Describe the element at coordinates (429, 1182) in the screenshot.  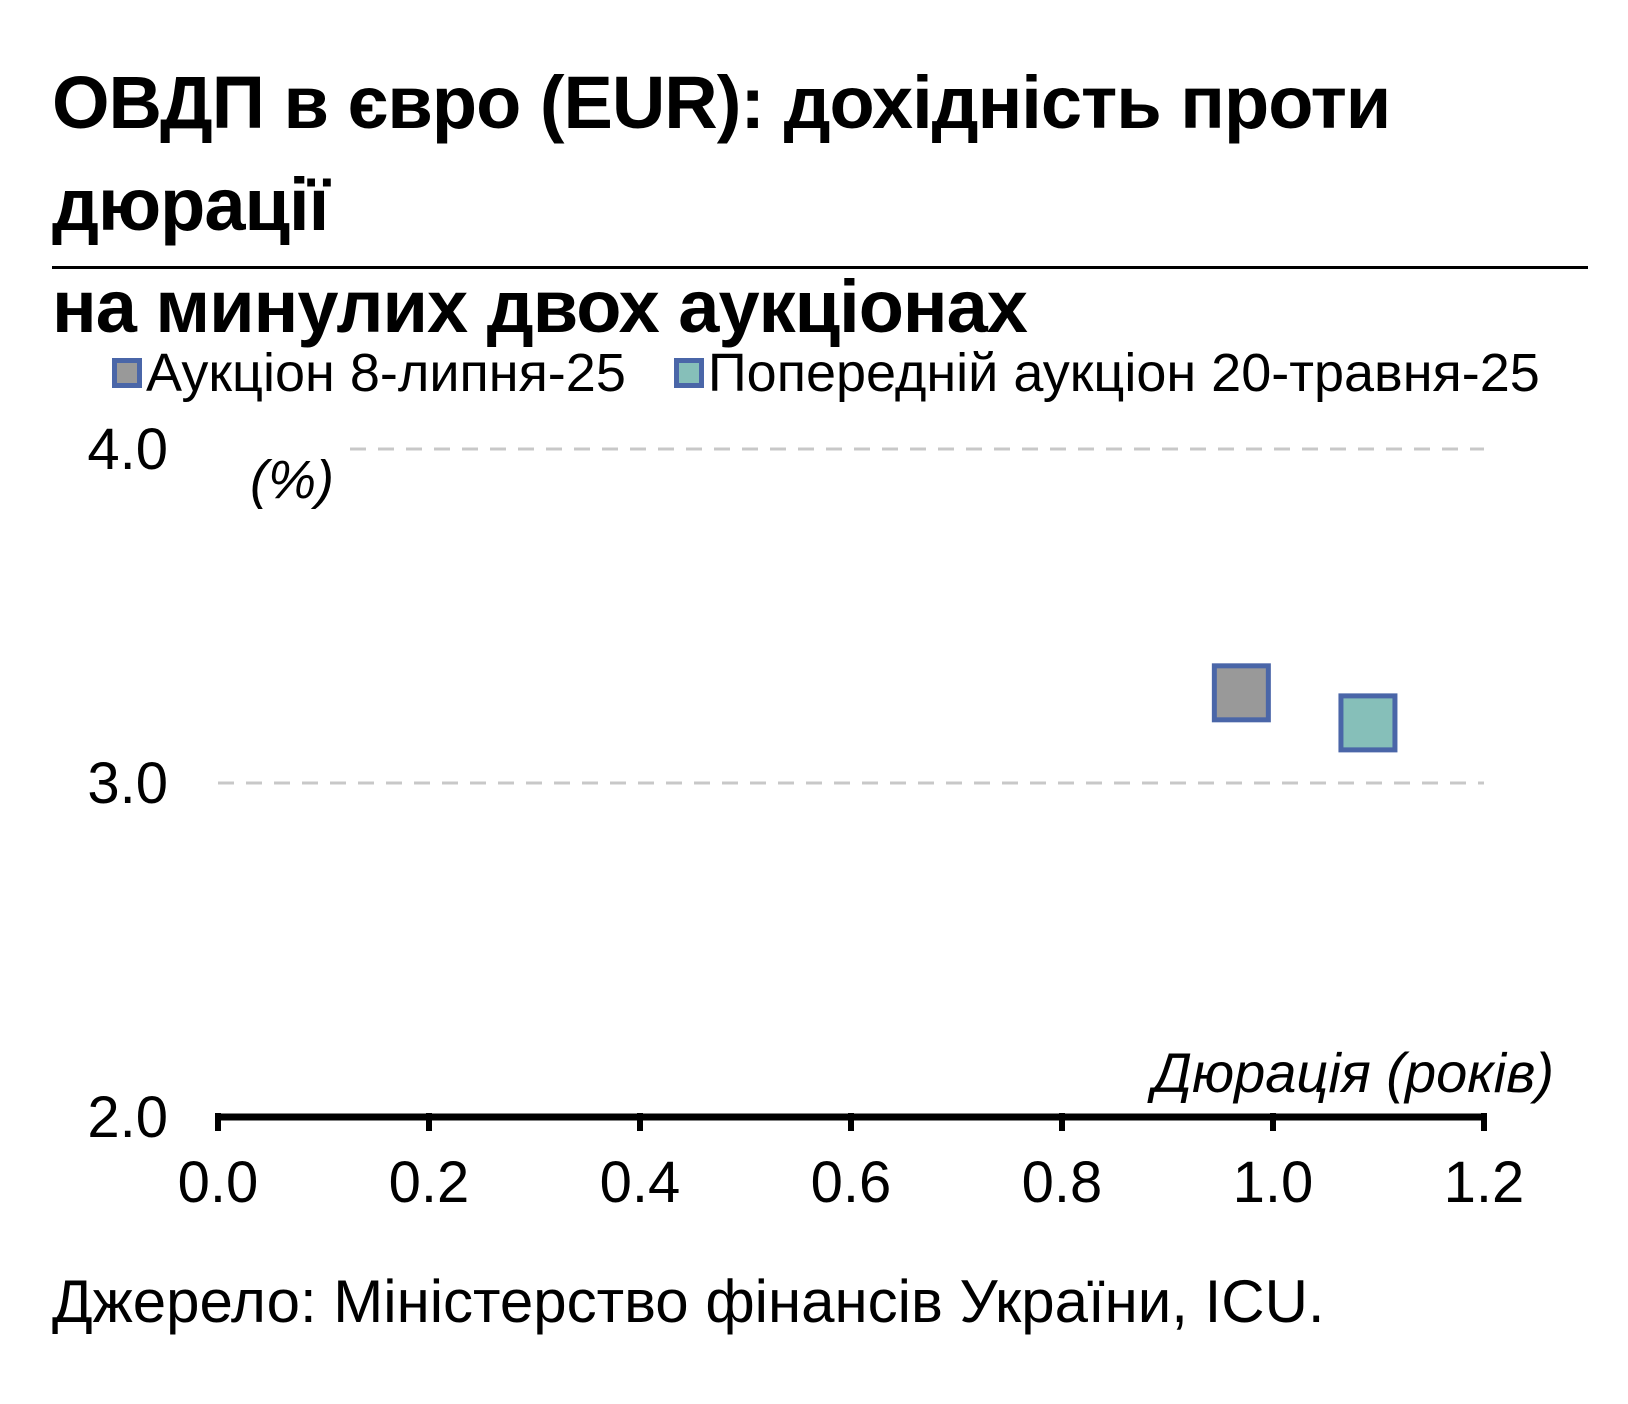
I see `x-tick-label-0.2: 0.2` at that location.